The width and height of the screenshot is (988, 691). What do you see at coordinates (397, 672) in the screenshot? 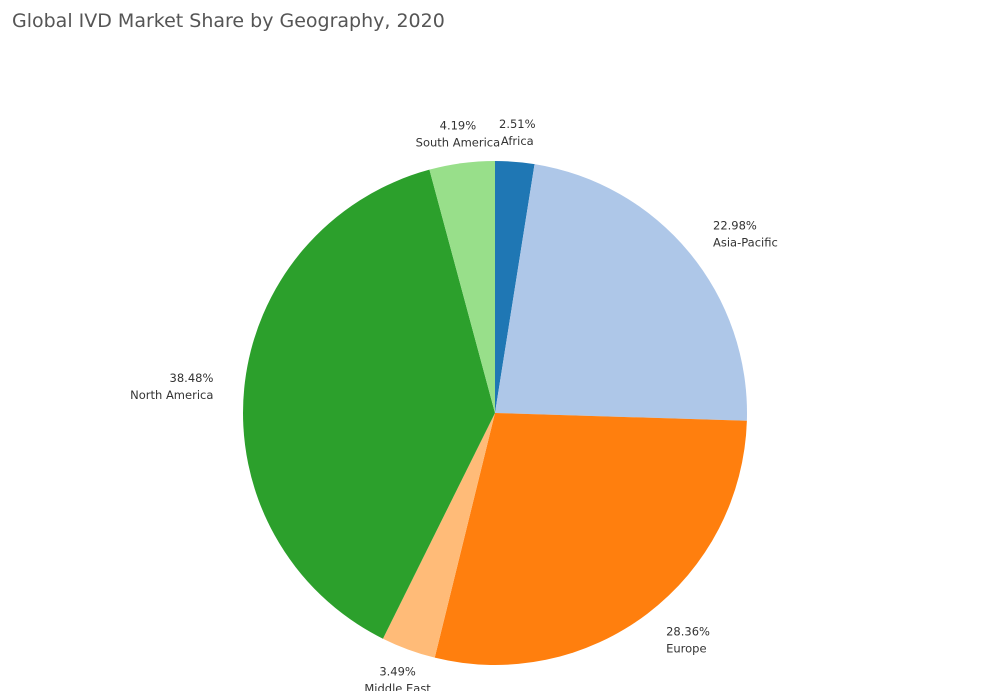
I see `slice-percent-label: 3.49%` at bounding box center [397, 672].